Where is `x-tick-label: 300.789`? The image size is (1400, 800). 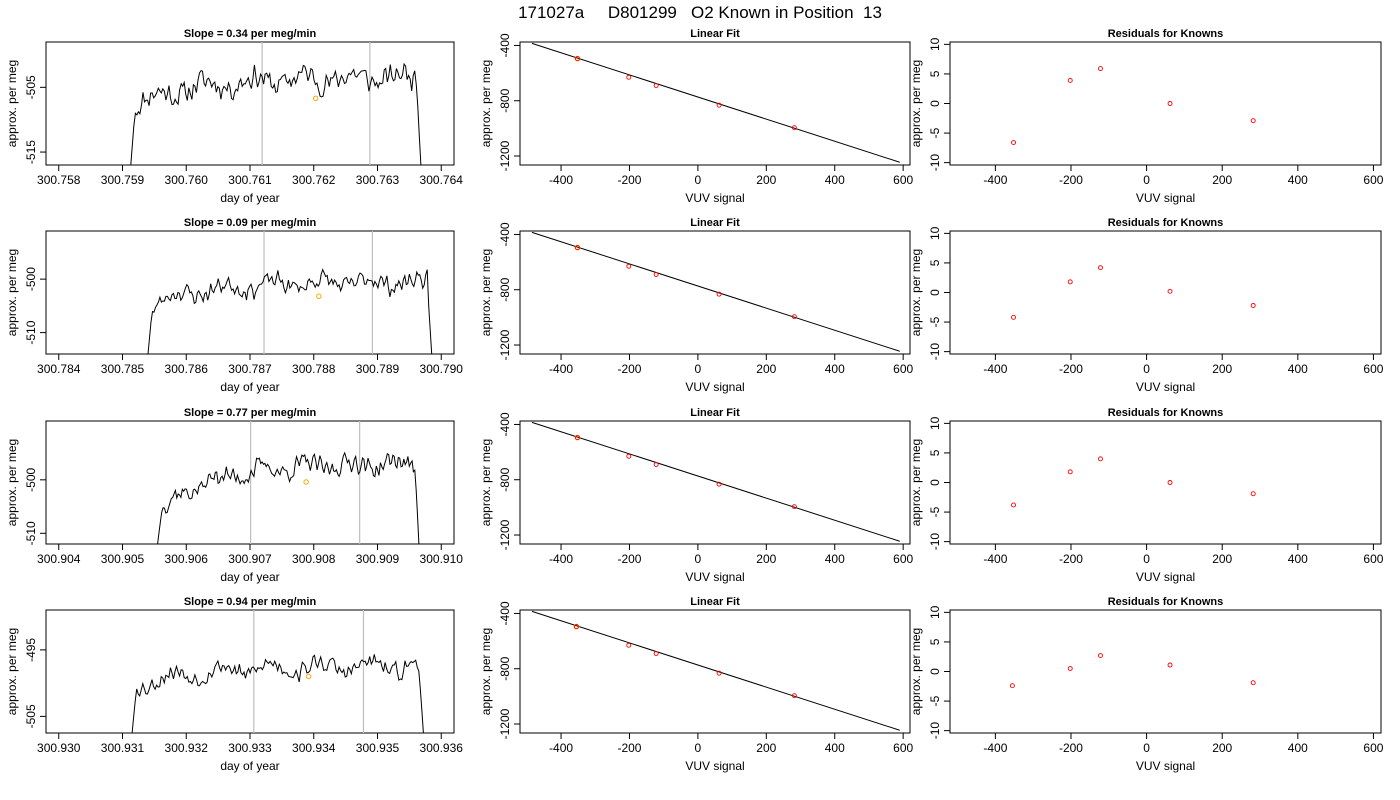 x-tick-label: 300.789 is located at coordinates (378, 369).